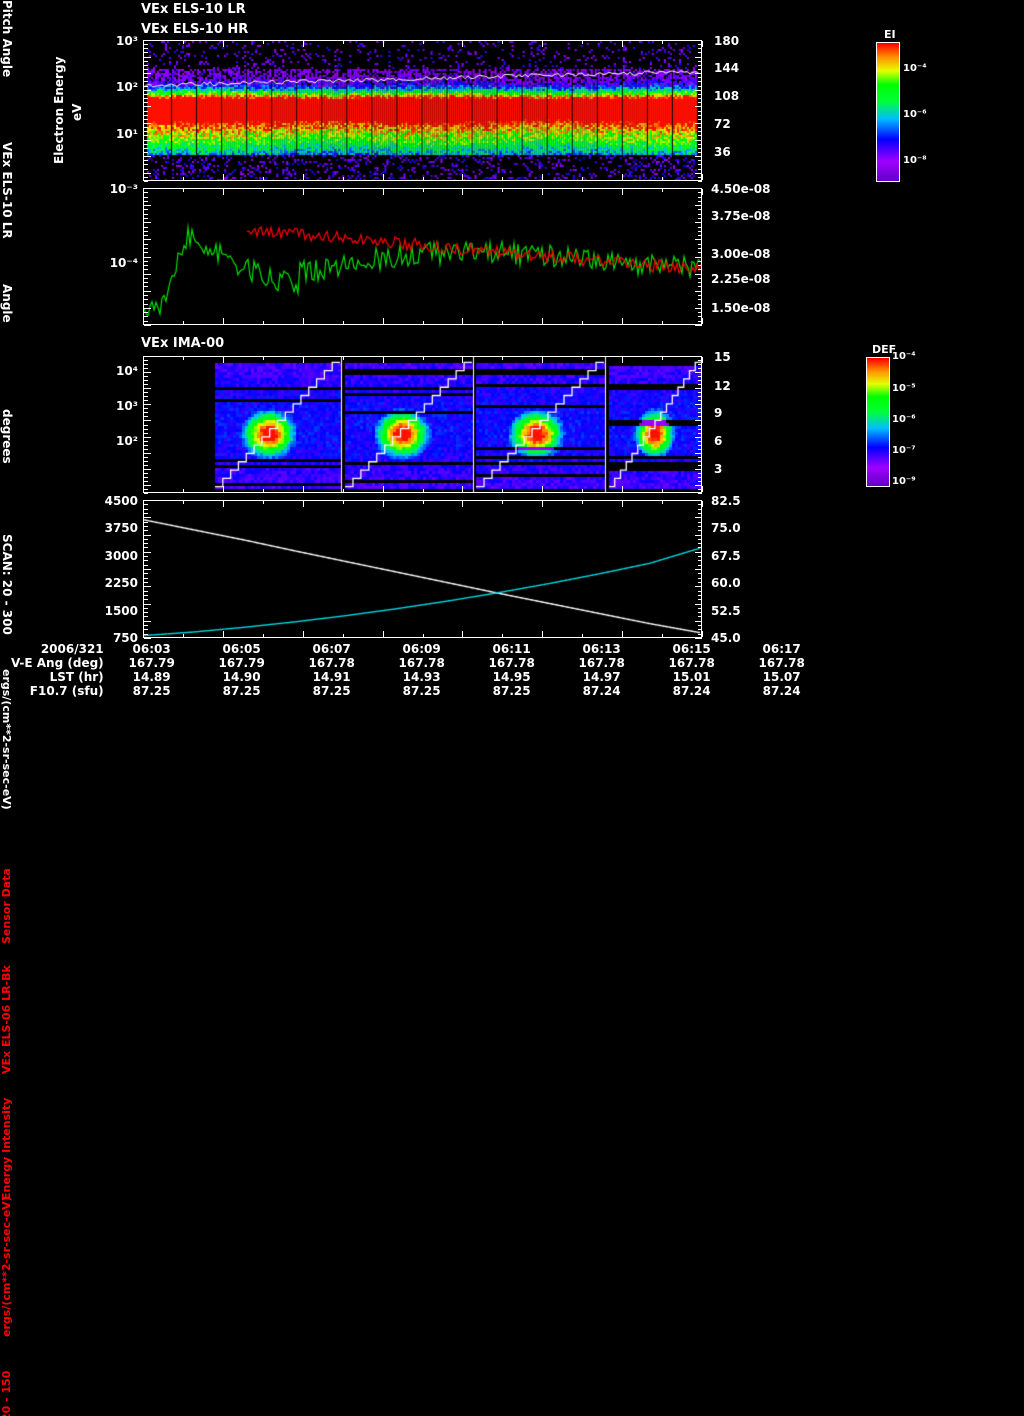 The width and height of the screenshot is (1024, 1416). Describe the element at coordinates (915, 68) in the screenshot. I see `panel1-colorbar-tick-0: 10⁻⁴` at that location.